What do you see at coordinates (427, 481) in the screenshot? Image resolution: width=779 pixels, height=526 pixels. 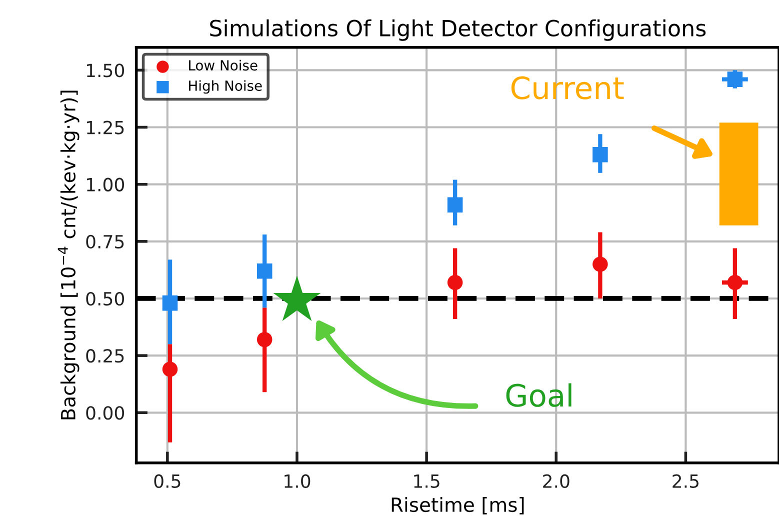 I see `x-tick-label: 1.5` at bounding box center [427, 481].